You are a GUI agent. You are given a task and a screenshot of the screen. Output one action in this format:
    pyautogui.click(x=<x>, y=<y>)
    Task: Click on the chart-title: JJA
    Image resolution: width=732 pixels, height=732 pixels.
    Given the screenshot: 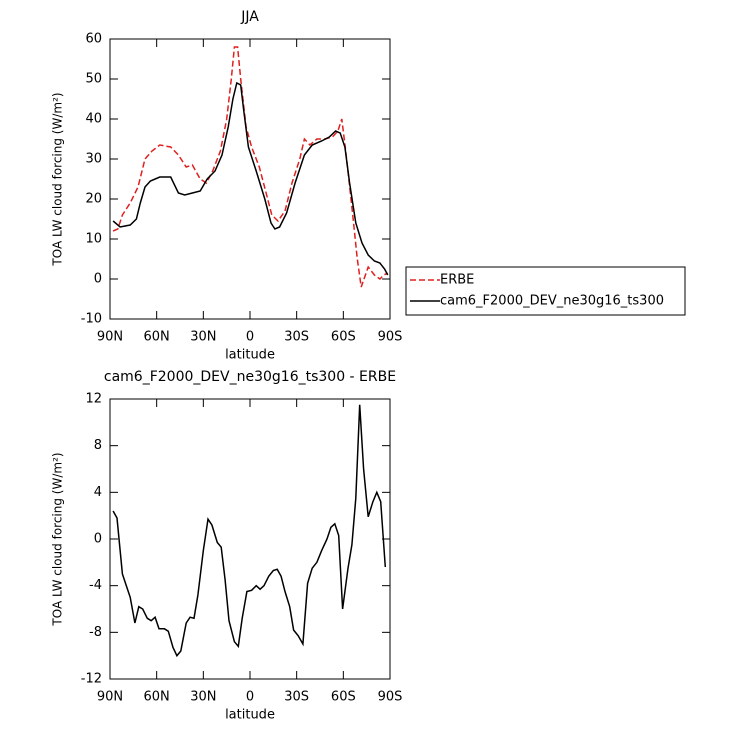 What is the action you would take?
    pyautogui.click(x=249, y=17)
    